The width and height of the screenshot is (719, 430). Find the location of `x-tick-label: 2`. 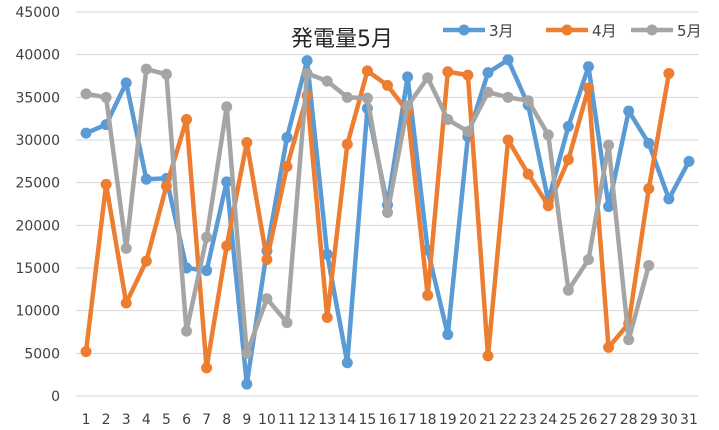

x-tick-label: 2 is located at coordinates (106, 420).